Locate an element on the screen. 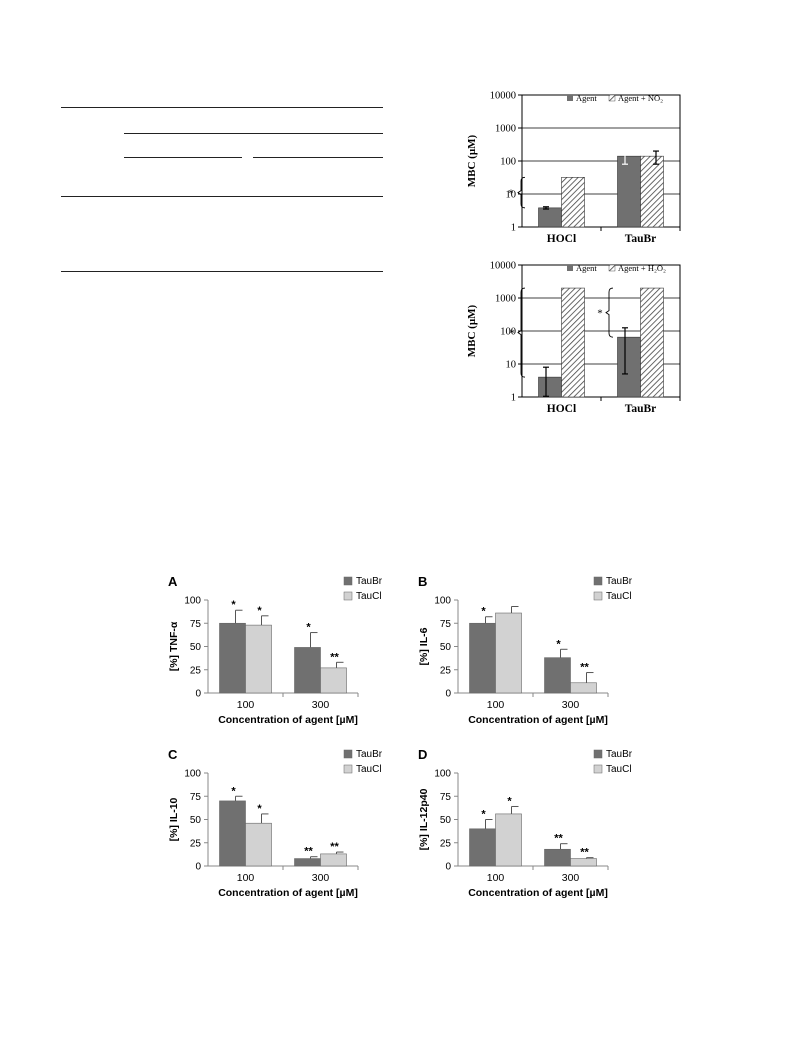 The image size is (789, 1047). table-rule-header is located at coordinates (253, 133).